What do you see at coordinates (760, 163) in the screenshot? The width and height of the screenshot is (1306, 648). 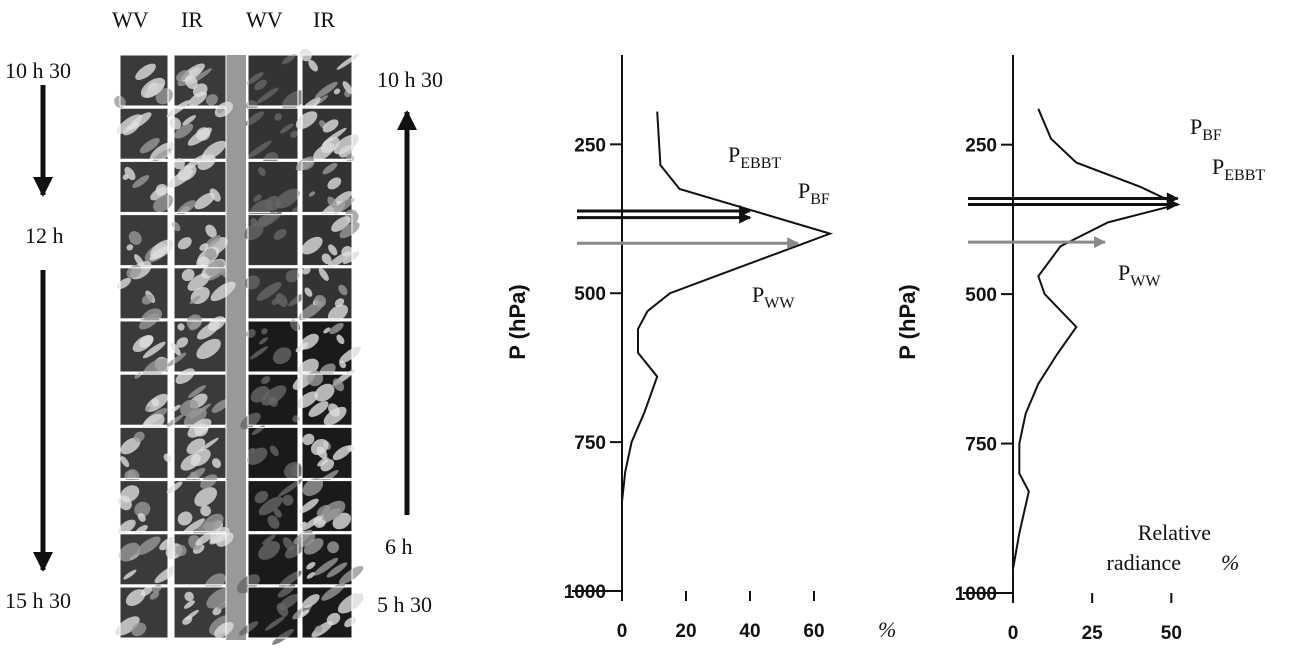 I see `label-sub: EBBT` at bounding box center [760, 163].